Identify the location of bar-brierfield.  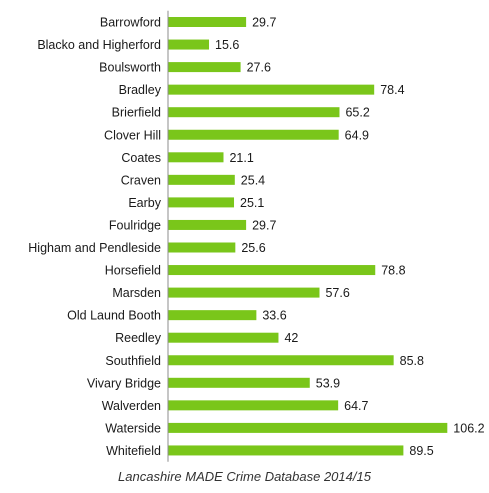
(254, 112).